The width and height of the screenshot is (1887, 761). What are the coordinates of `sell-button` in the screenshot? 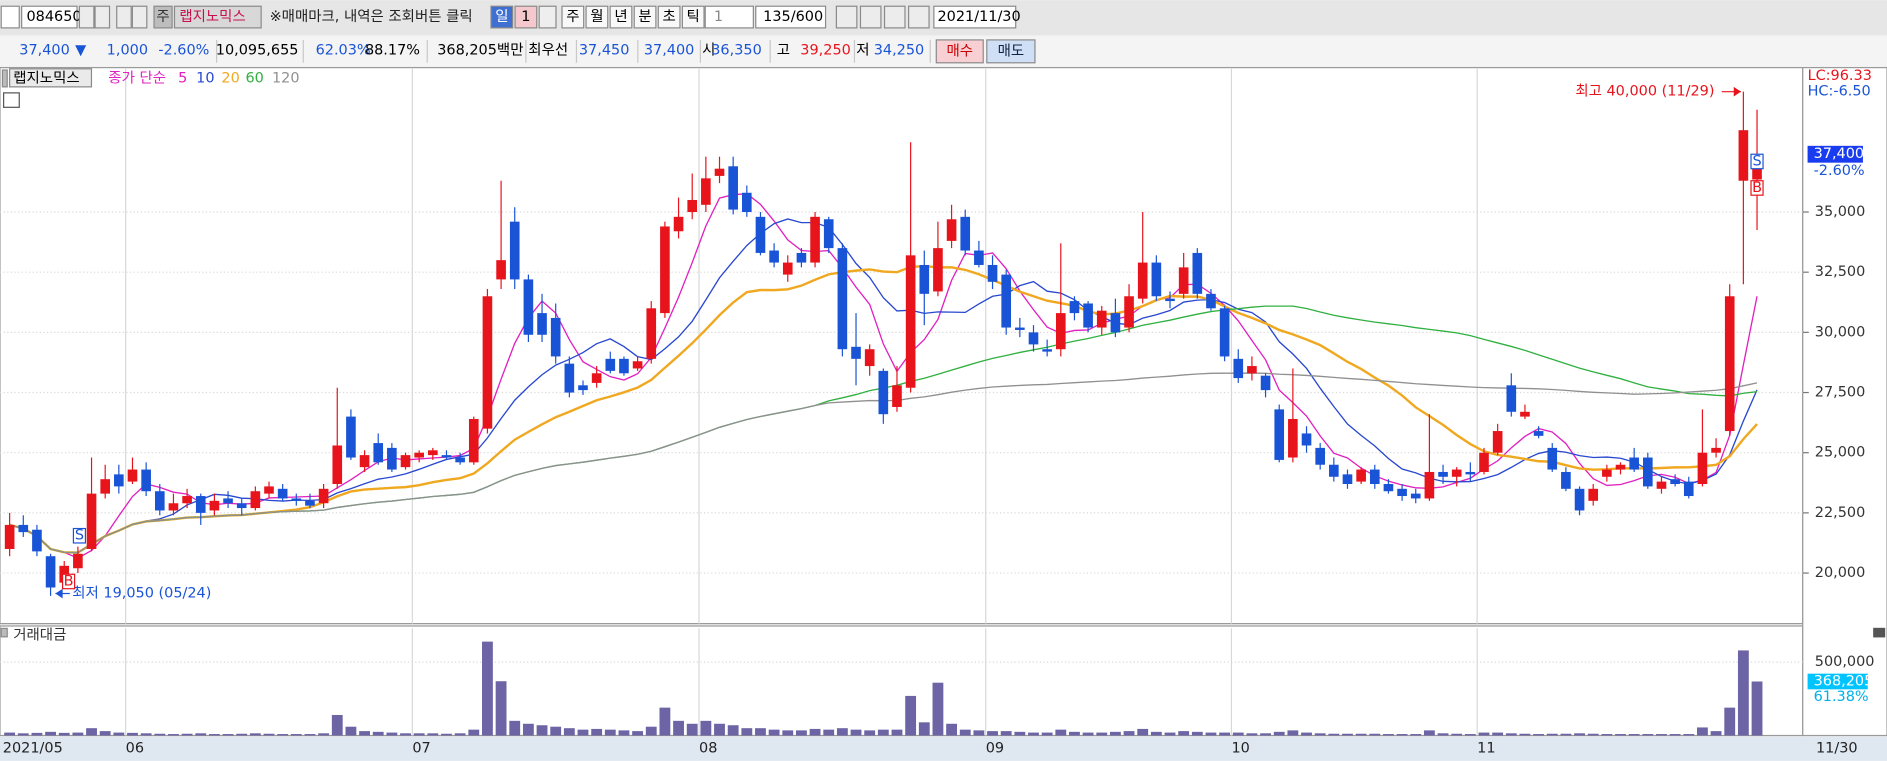 It's located at (1011, 51).